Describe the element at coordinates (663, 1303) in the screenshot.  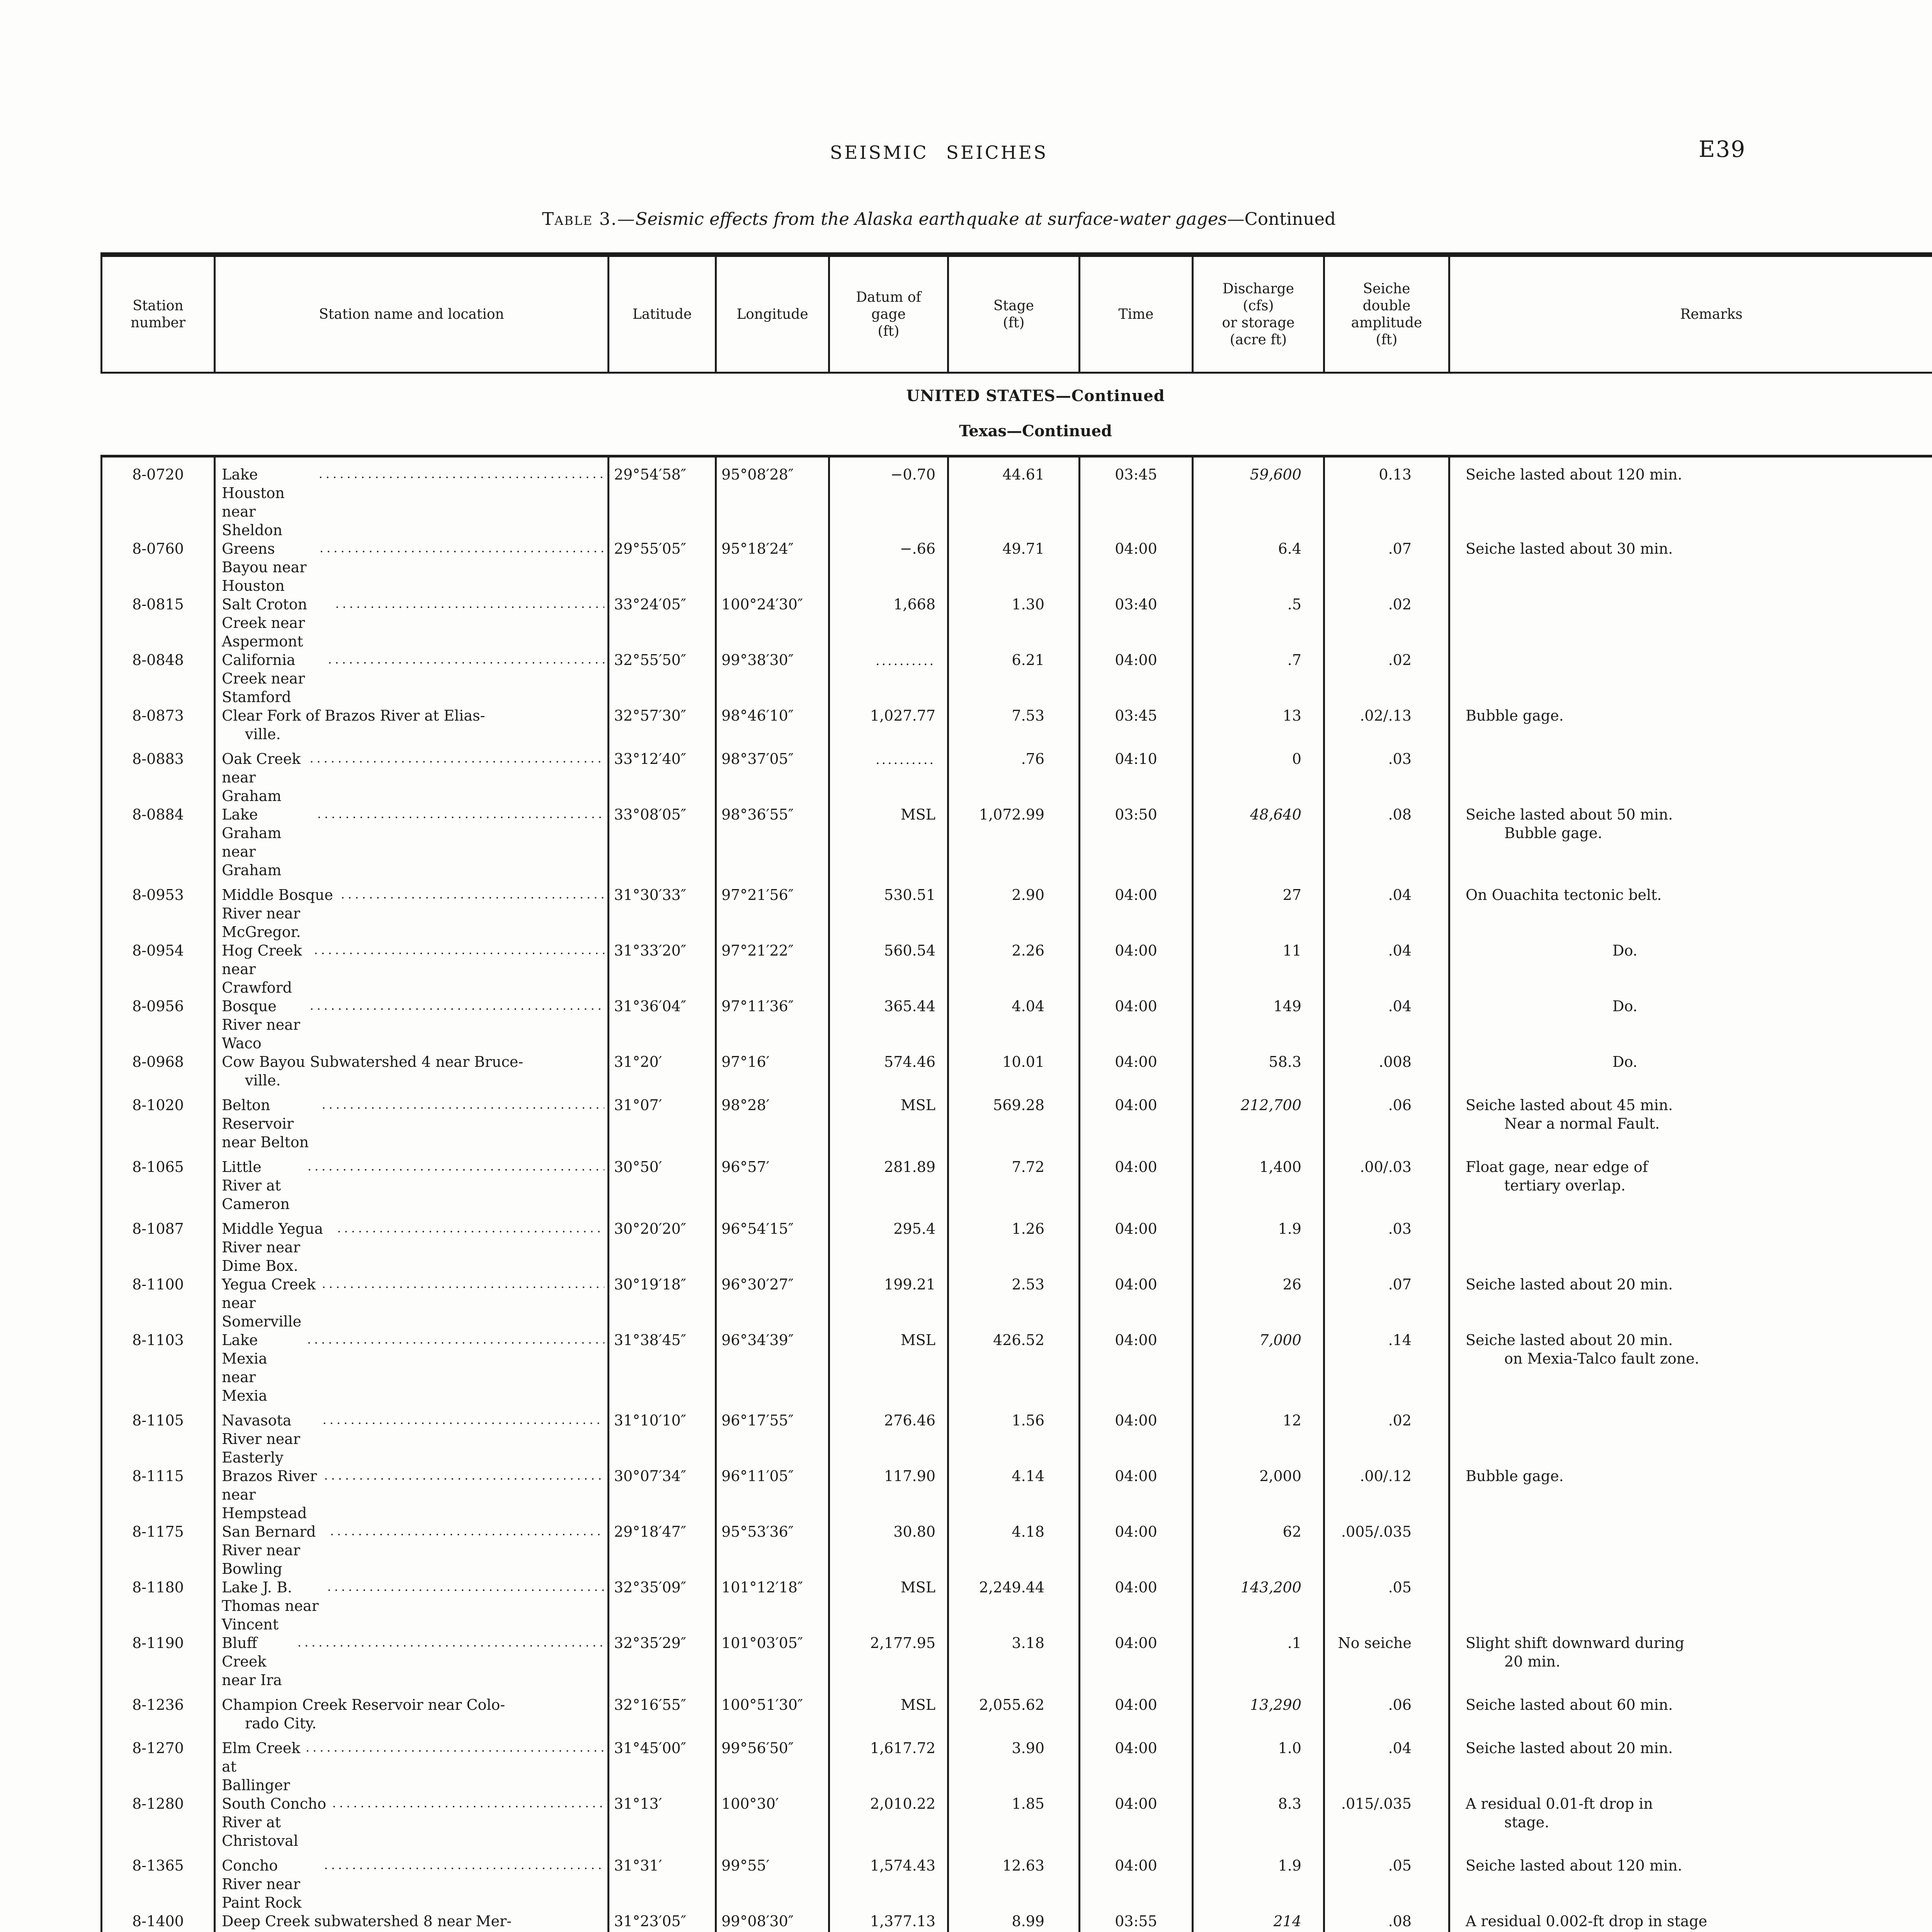
I see `cell-latitude: 30°19′18″` at that location.